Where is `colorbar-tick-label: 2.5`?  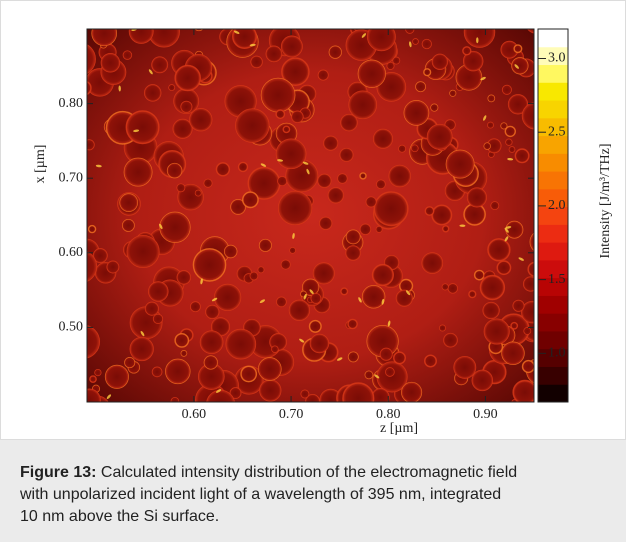
colorbar-tick-label: 2.5 is located at coordinates (557, 131).